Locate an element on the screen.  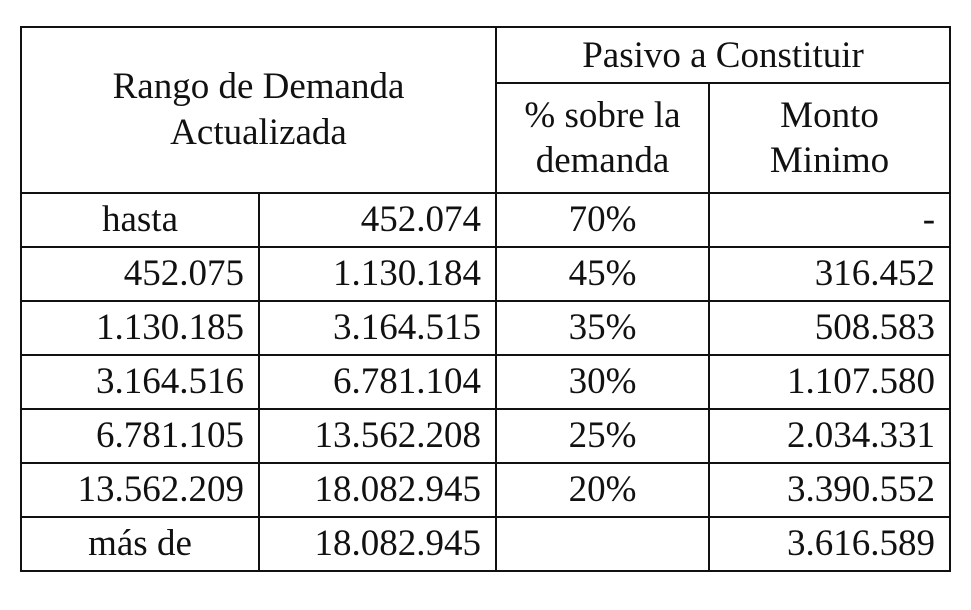
liability-group-header: Pasivo a Constituir is located at coordinates (723, 55).